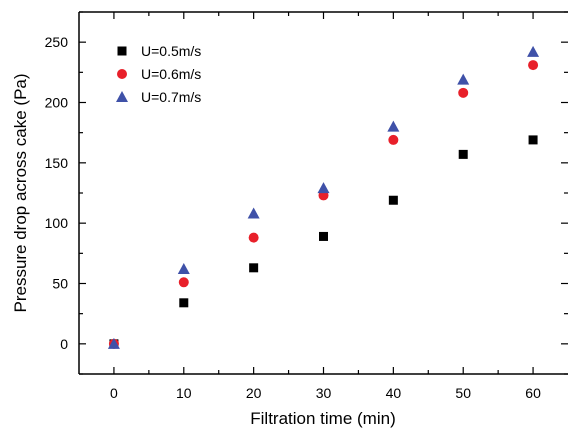 Image resolution: width=568 pixels, height=431 pixels. What do you see at coordinates (171, 97) in the screenshot?
I see `legend-label: U=0.7m/s` at bounding box center [171, 97].